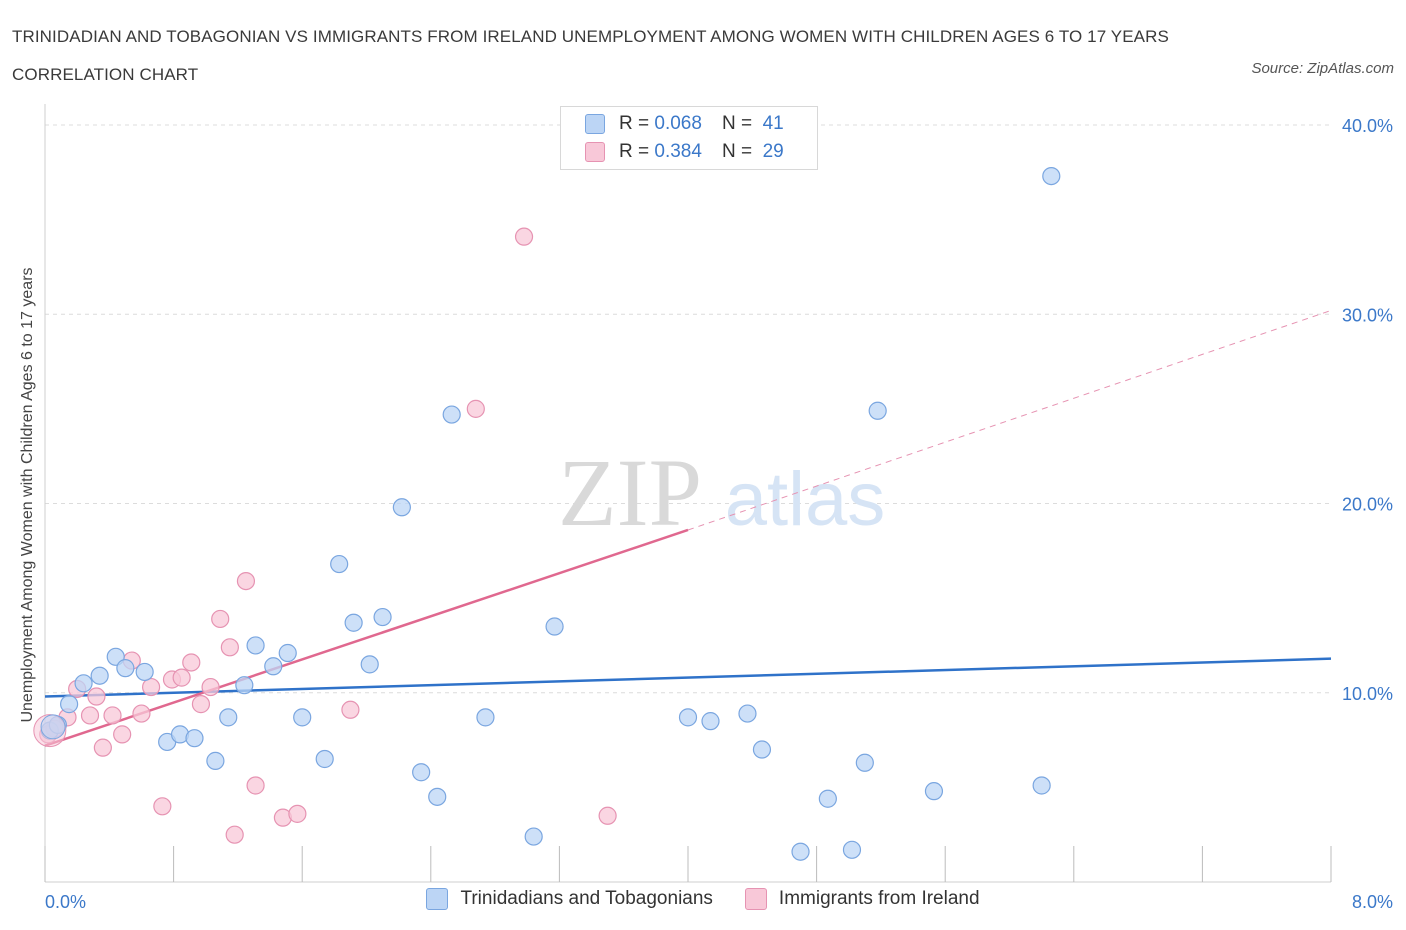 This screenshot has height=930, width=1406. I want to click on trend-extension-series2, so click(1009, 420).